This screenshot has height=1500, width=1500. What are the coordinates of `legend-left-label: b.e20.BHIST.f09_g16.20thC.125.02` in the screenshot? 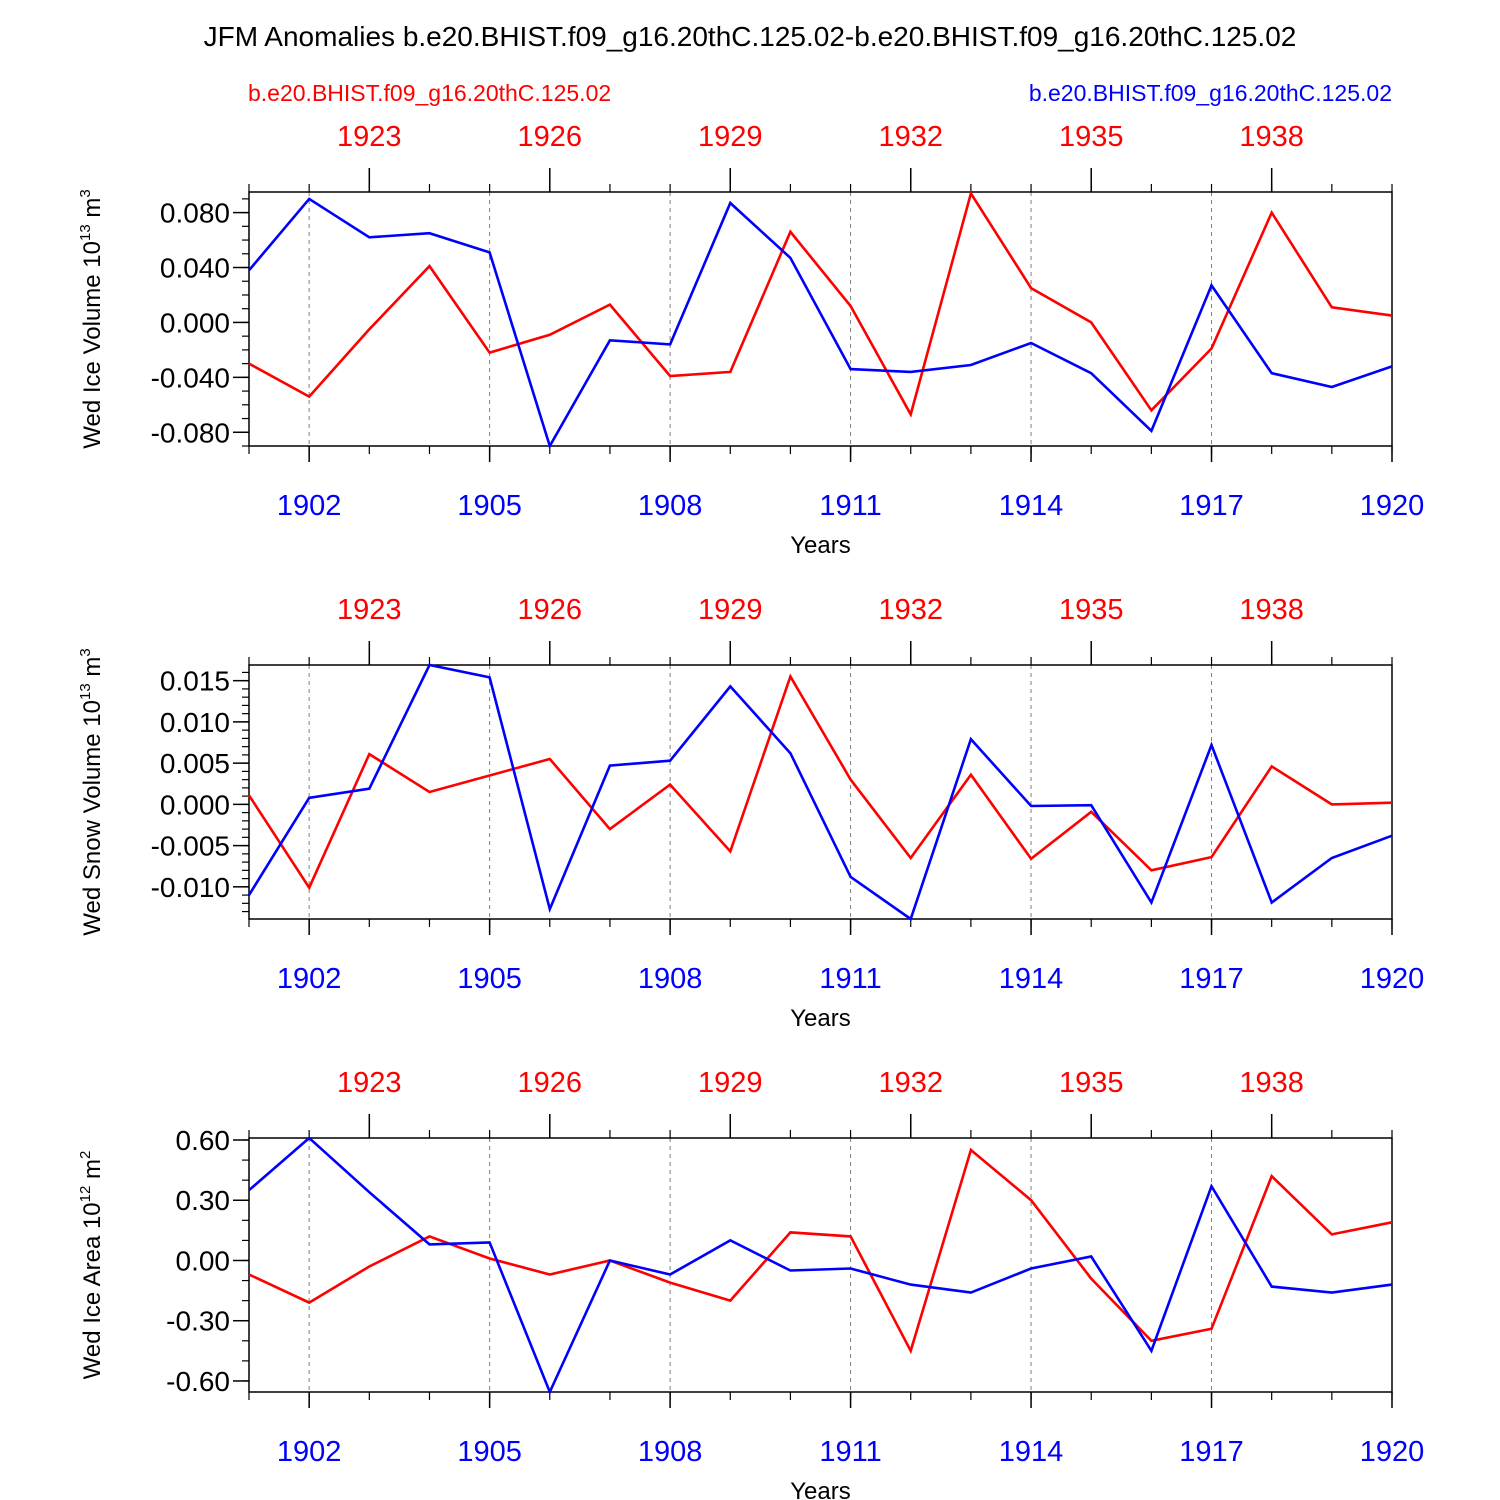 It's located at (429, 93).